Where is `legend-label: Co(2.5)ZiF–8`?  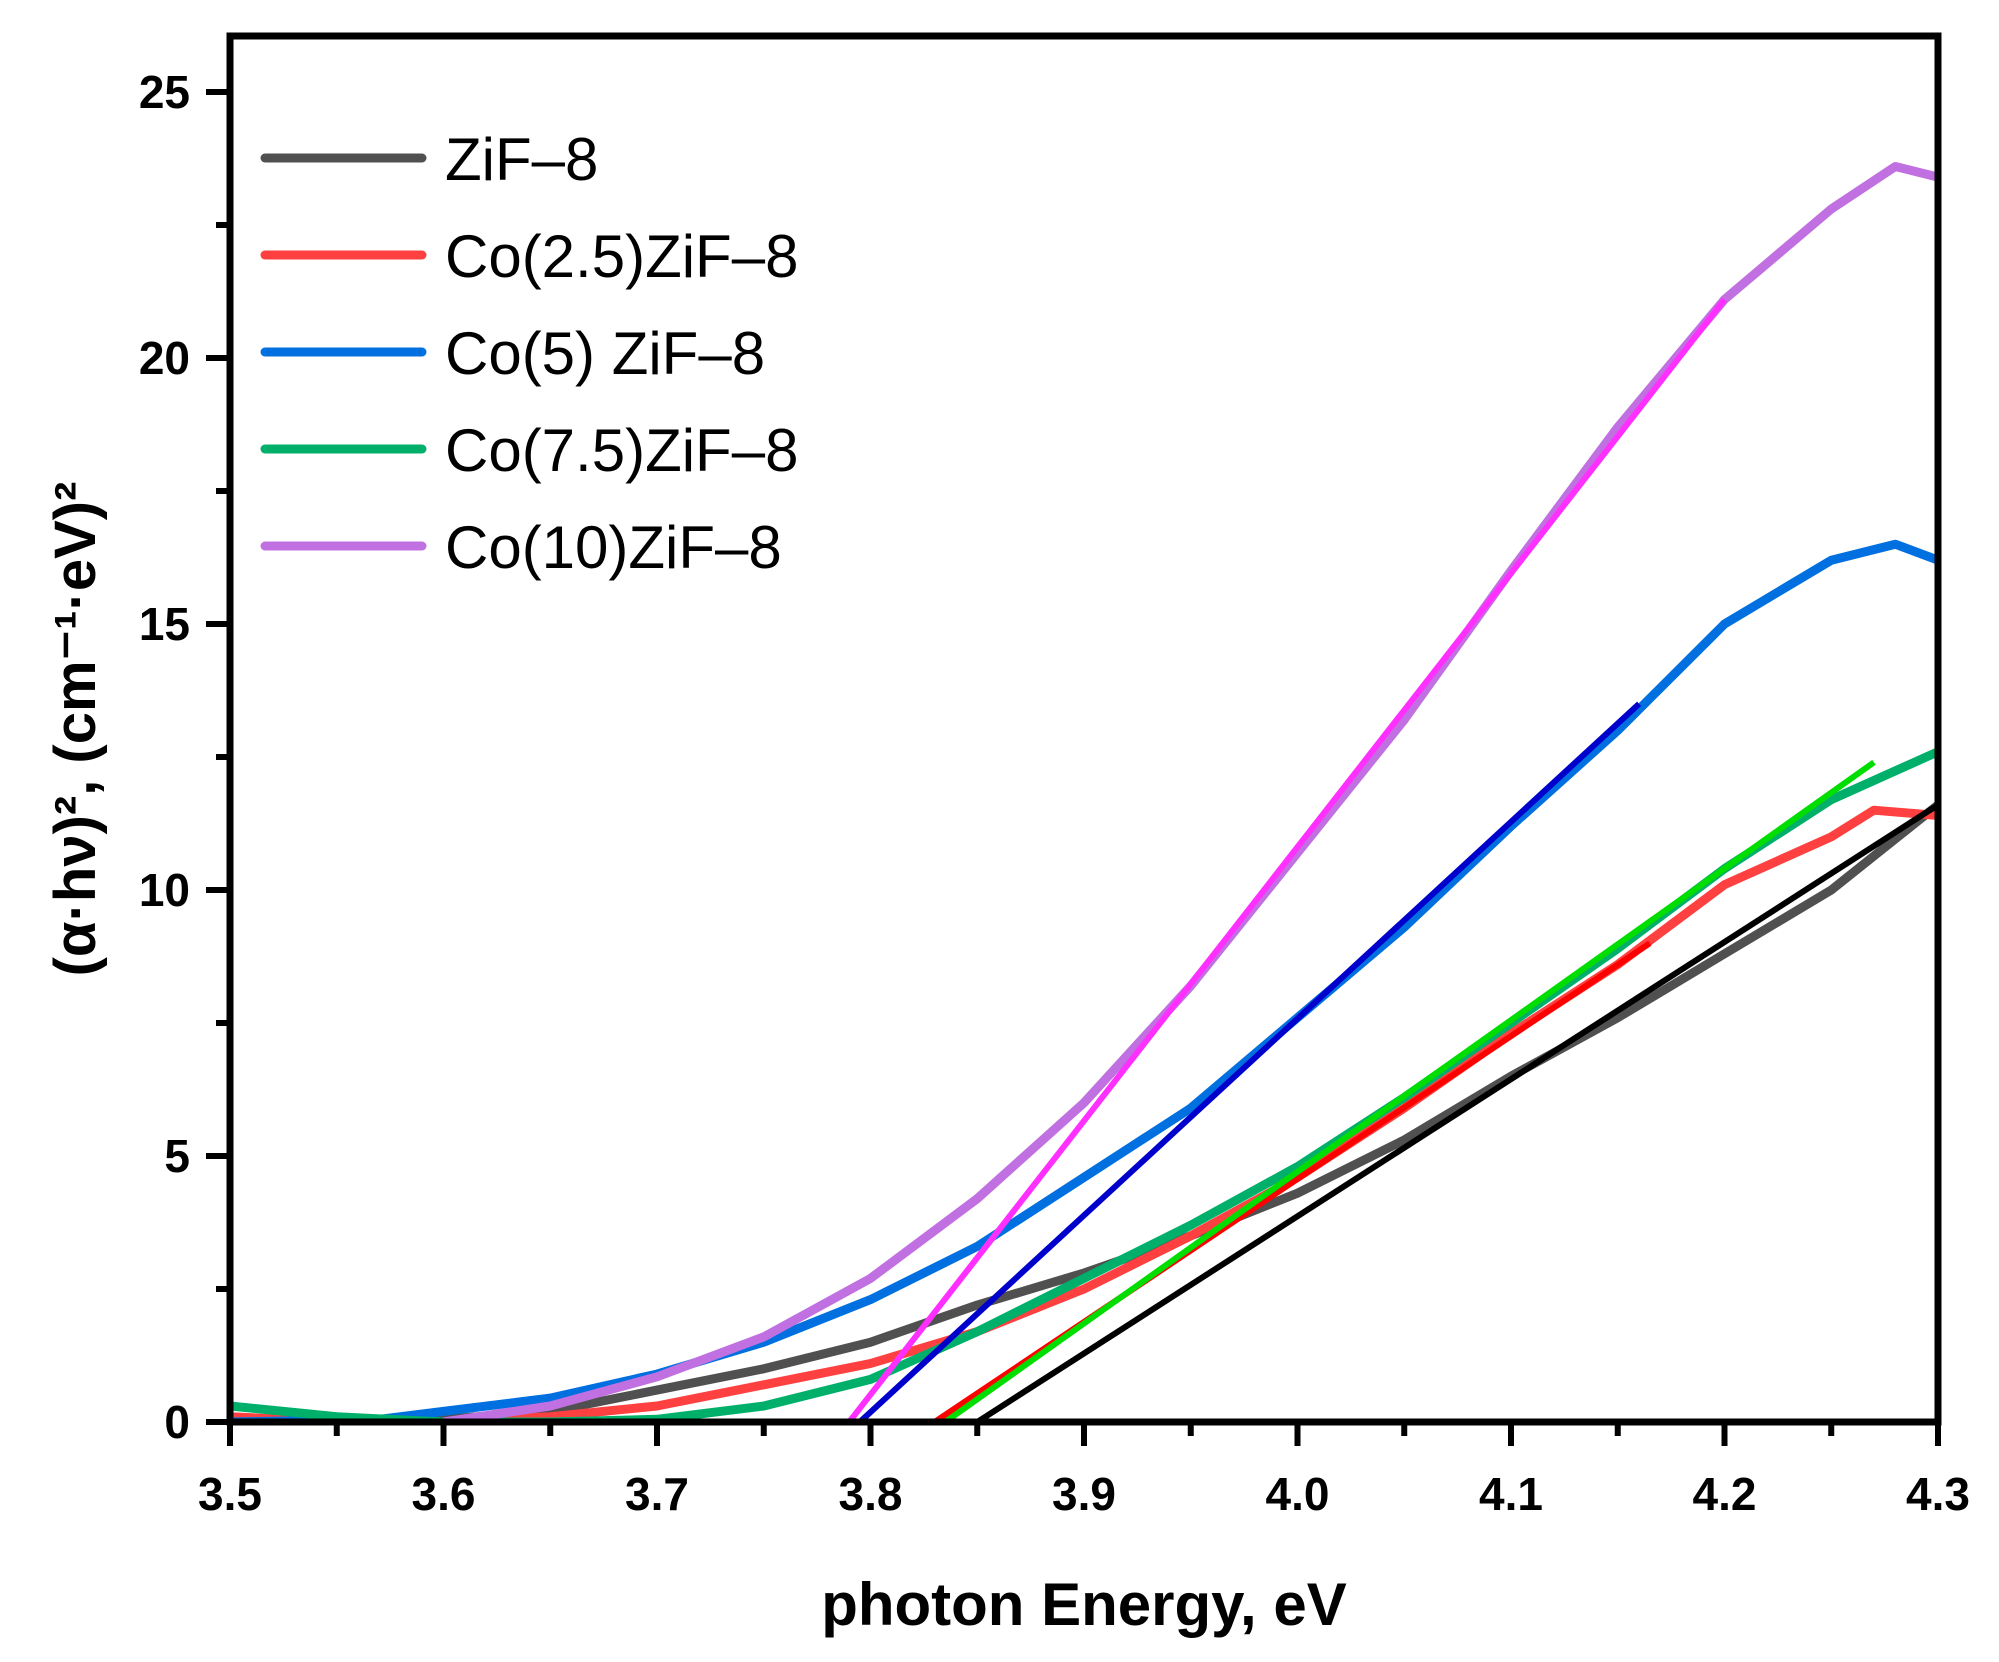
legend-label: Co(2.5)ZiF–8 is located at coordinates (621, 256).